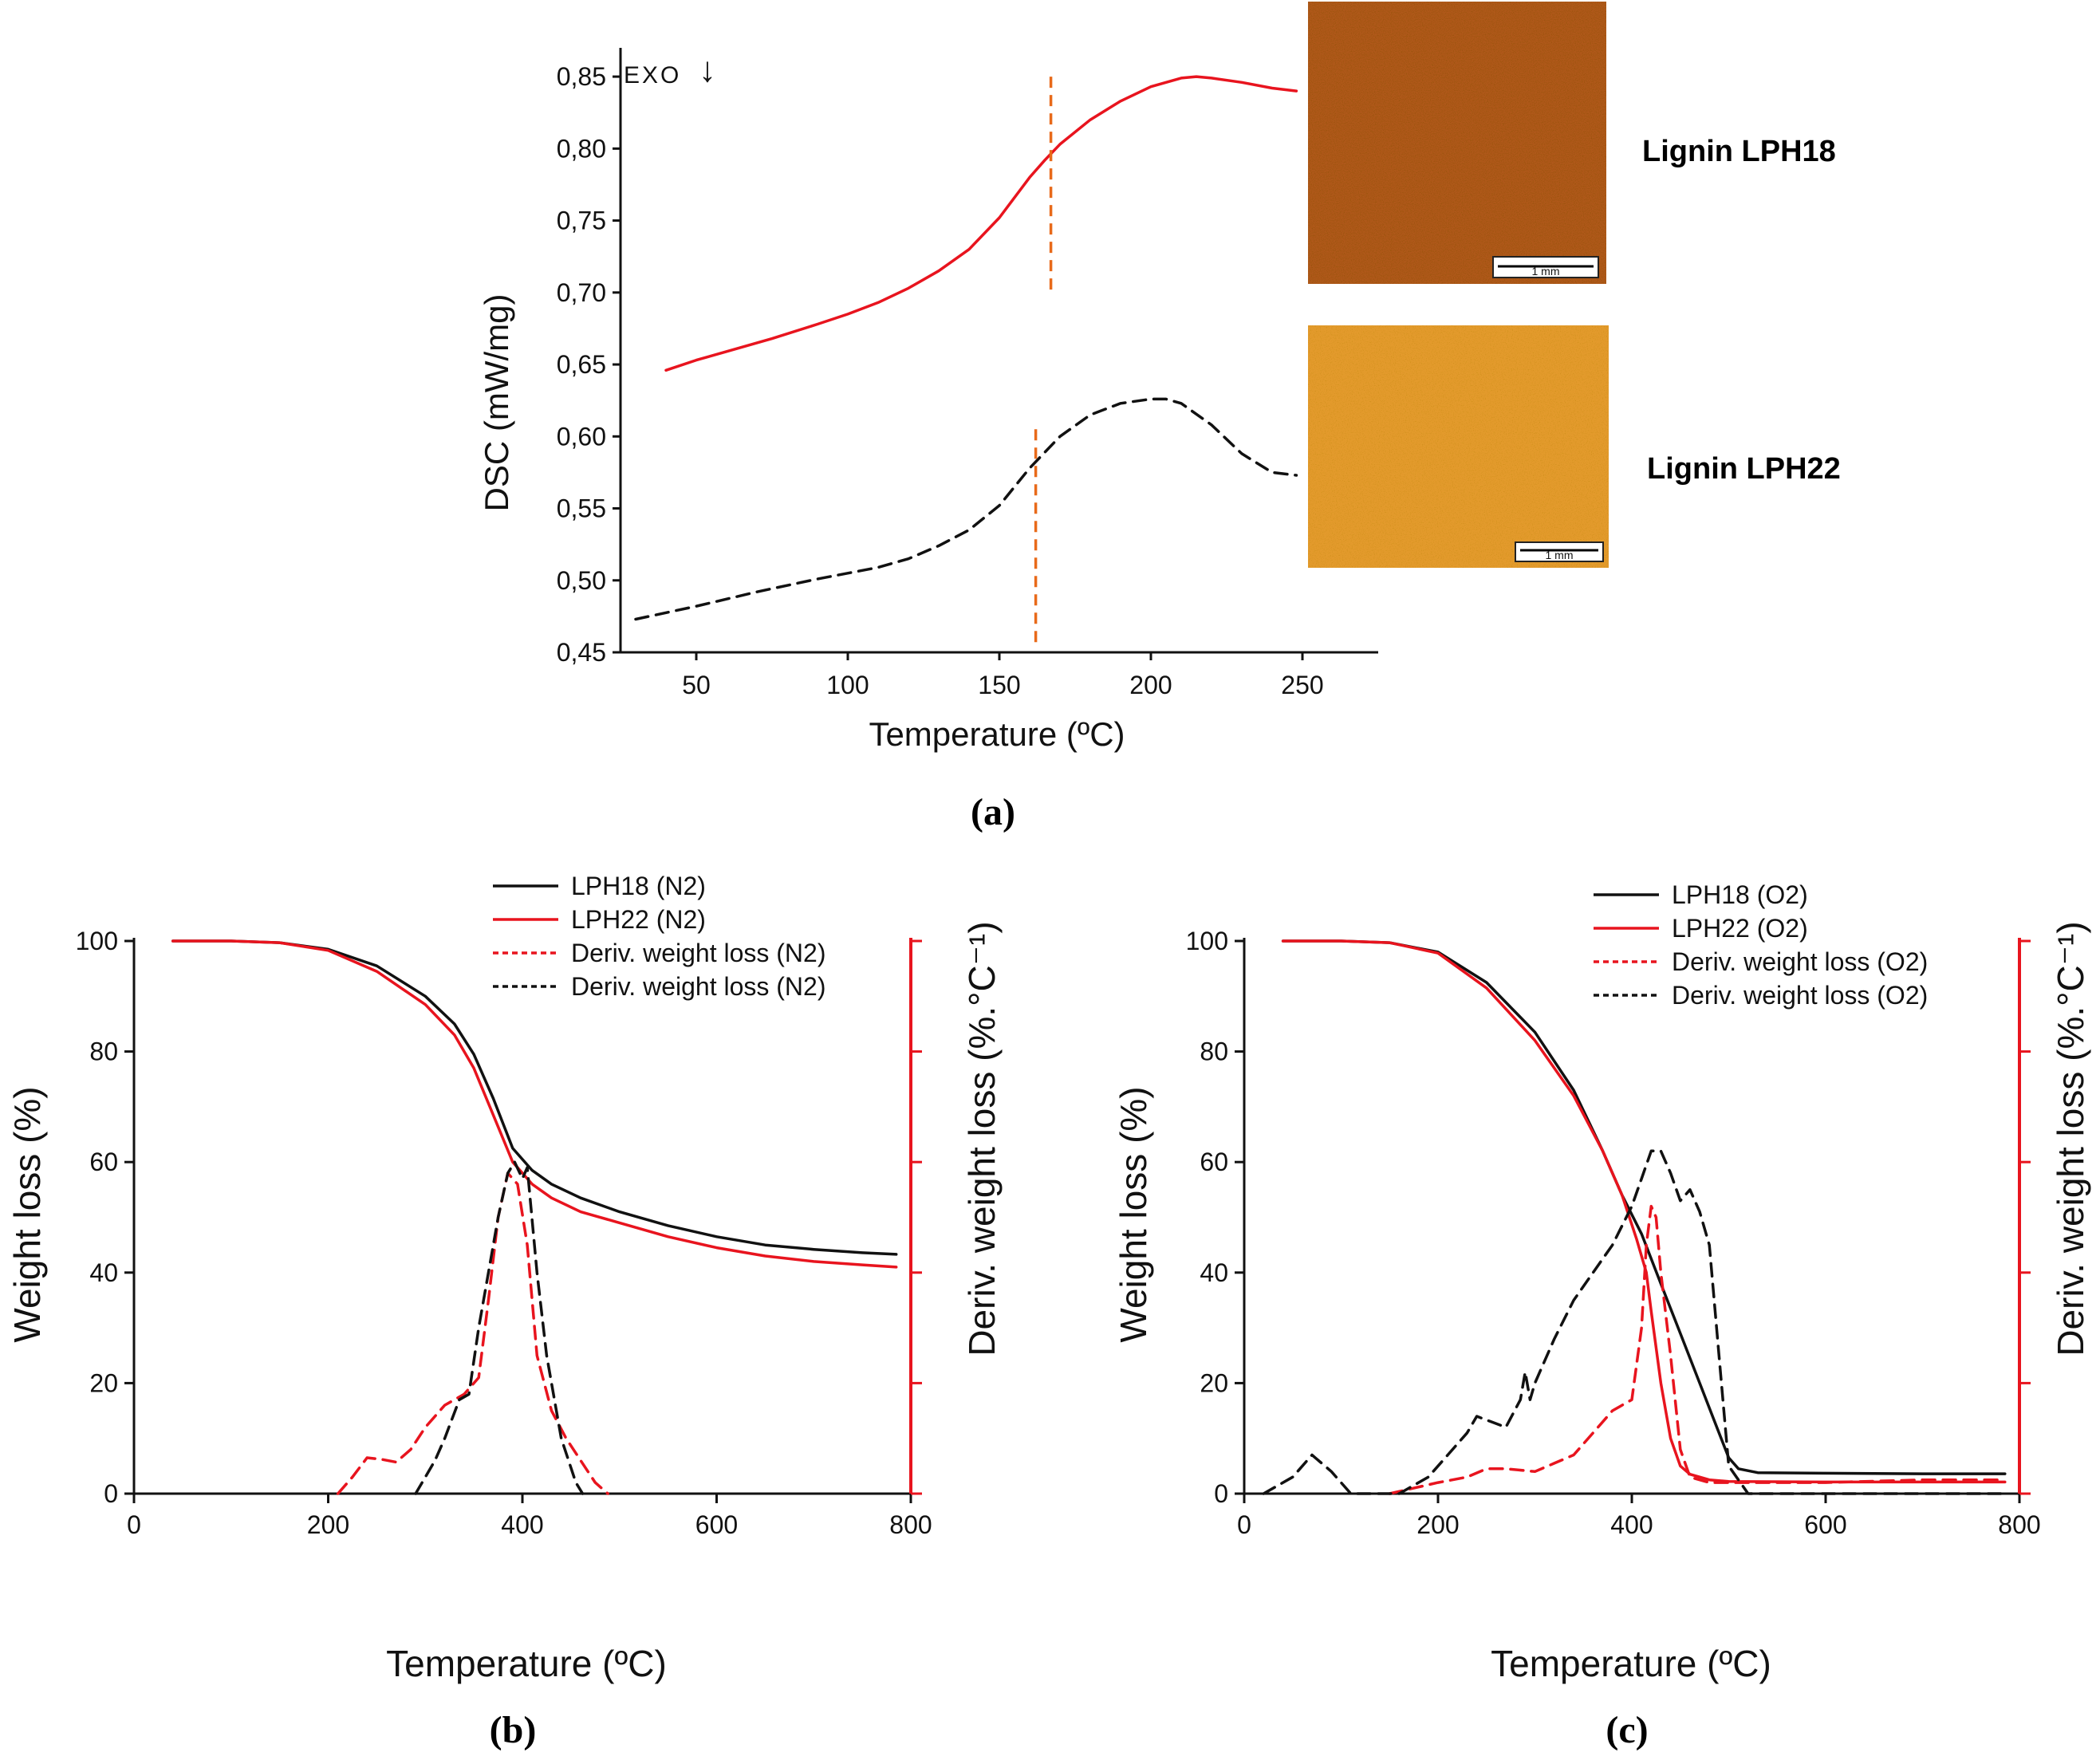  I want to click on panel-a-x-tick-label: 150, so click(999, 685).